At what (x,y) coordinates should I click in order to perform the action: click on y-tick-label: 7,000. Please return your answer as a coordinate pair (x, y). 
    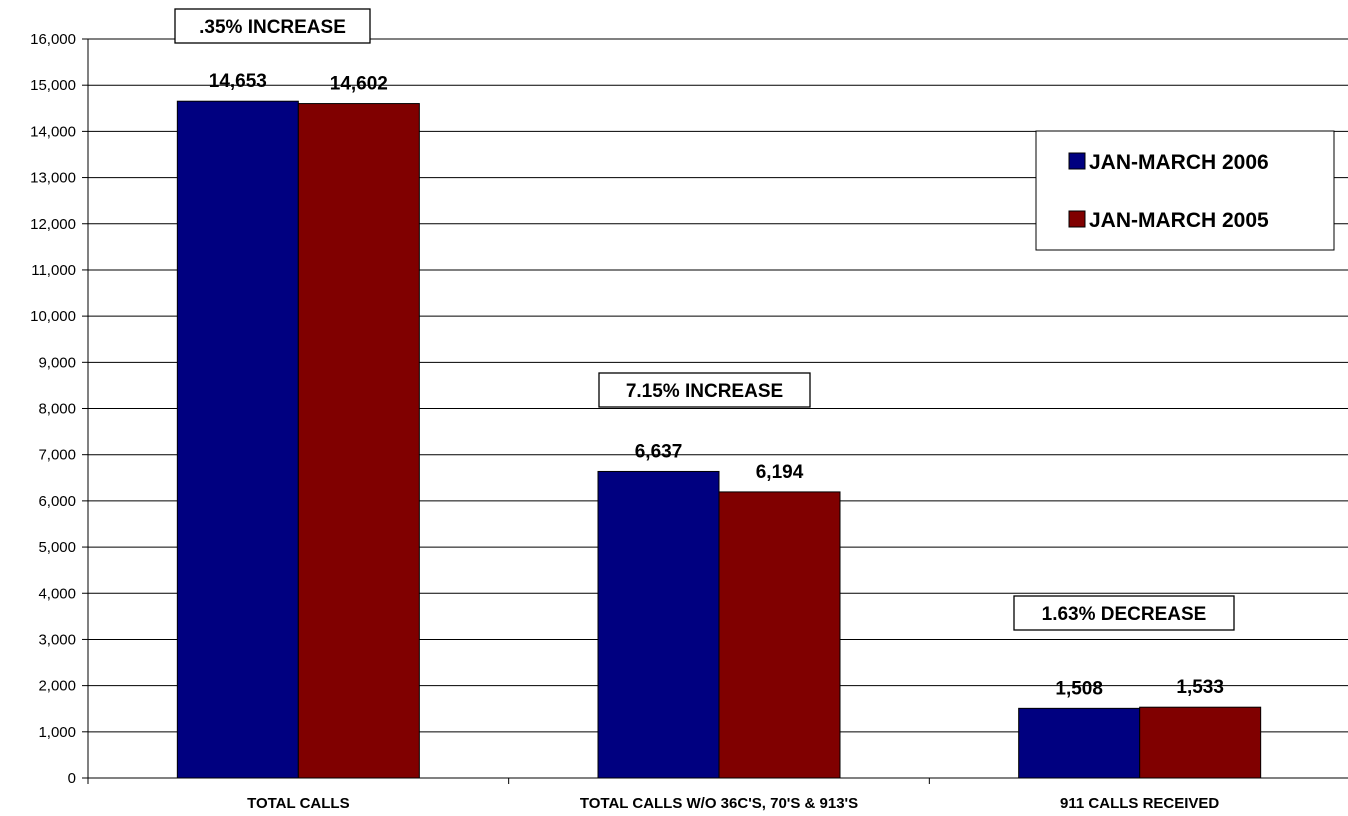
    Looking at the image, I should click on (57, 455).